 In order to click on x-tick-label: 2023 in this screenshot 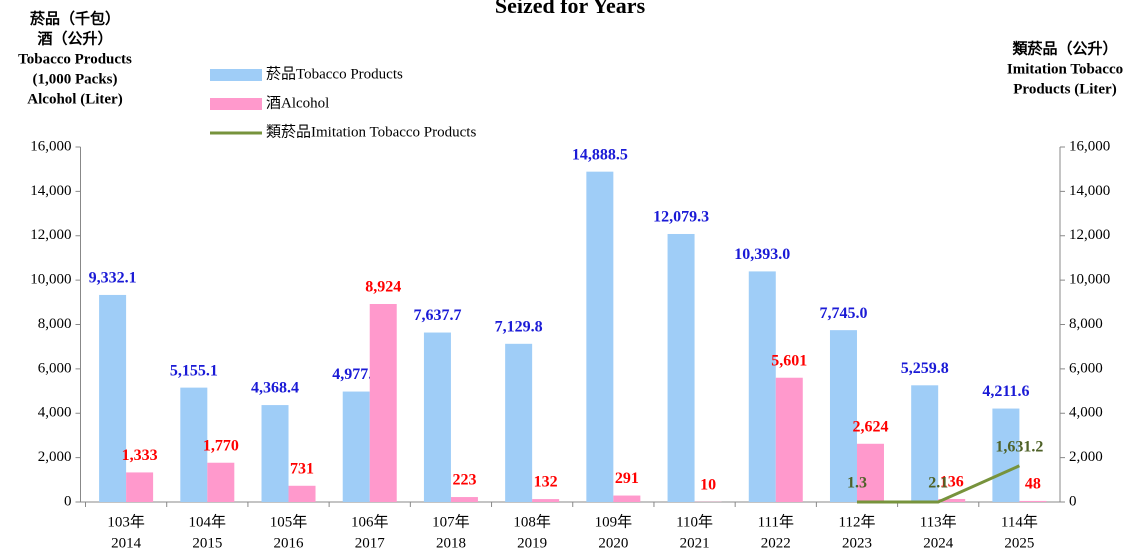, I will do `click(857, 543)`.